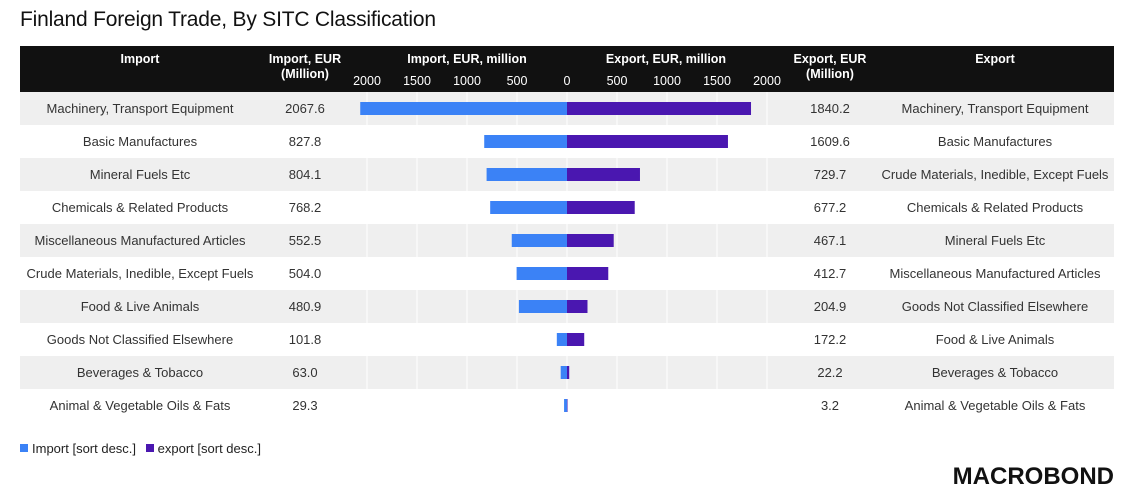 The image size is (1134, 496). Describe the element at coordinates (367, 81) in the screenshot. I see `axis-tick-import: 2000` at that location.